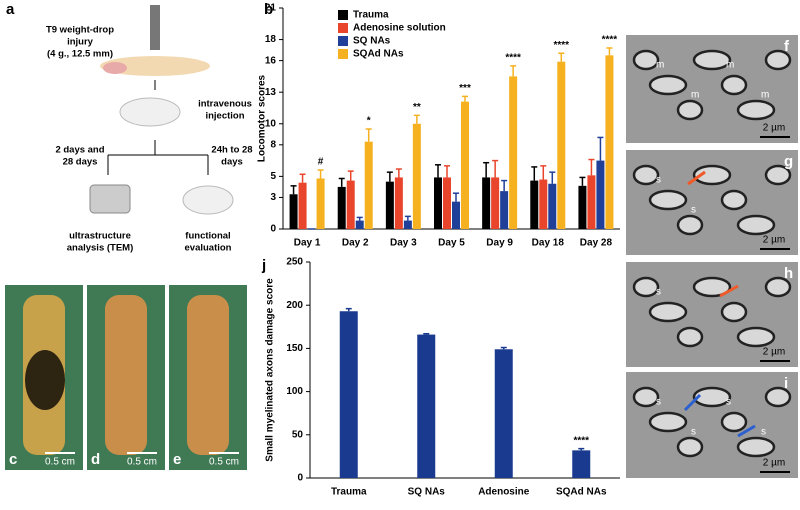 Image resolution: width=800 pixels, height=510 pixels. I want to click on x-tick-label: Day 2, so click(355, 243).